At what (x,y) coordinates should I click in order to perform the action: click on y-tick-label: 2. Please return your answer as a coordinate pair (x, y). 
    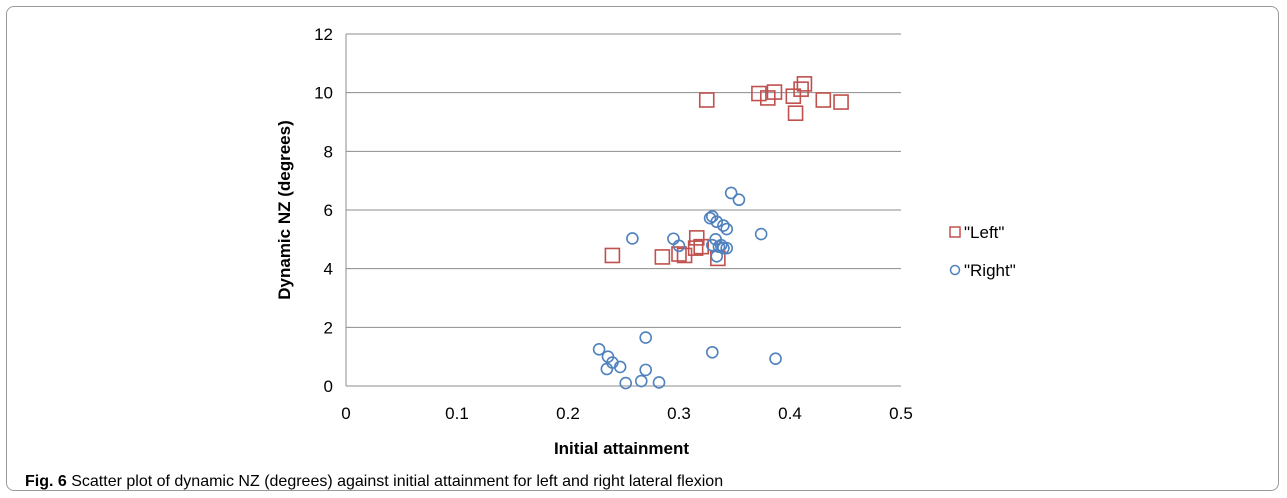
    Looking at the image, I should click on (328, 327).